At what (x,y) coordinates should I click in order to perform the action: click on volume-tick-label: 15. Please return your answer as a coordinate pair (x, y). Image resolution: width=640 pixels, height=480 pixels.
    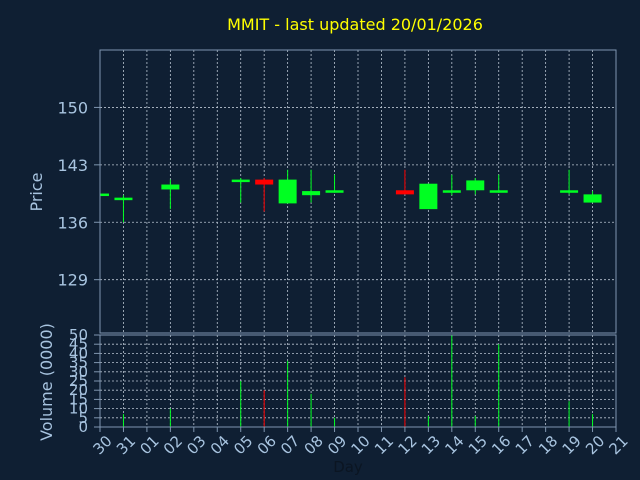
    Looking at the image, I should click on (78, 399).